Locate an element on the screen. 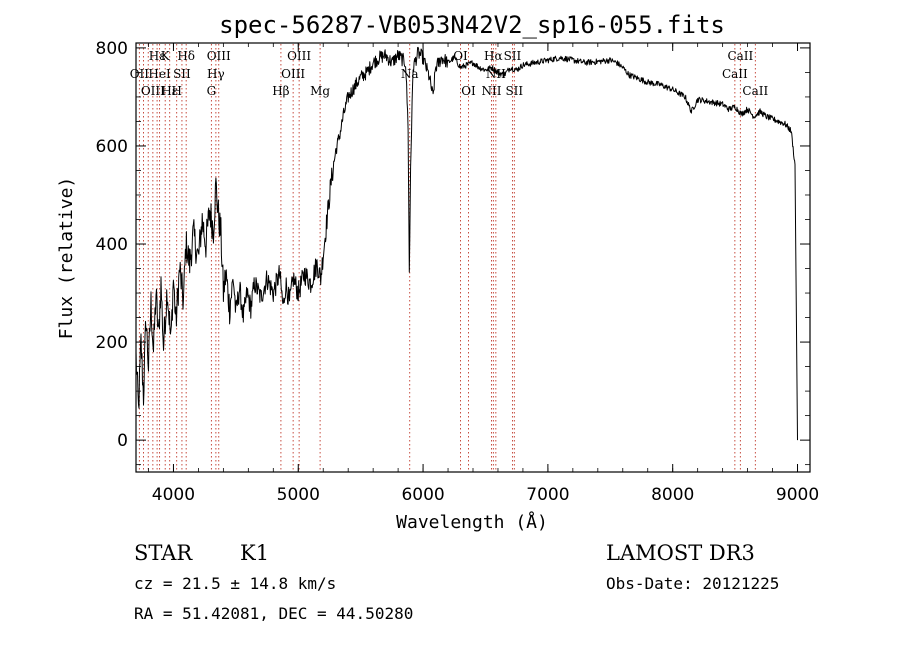 The image size is (900, 649). x-tick-label: 4000 is located at coordinates (173, 495).